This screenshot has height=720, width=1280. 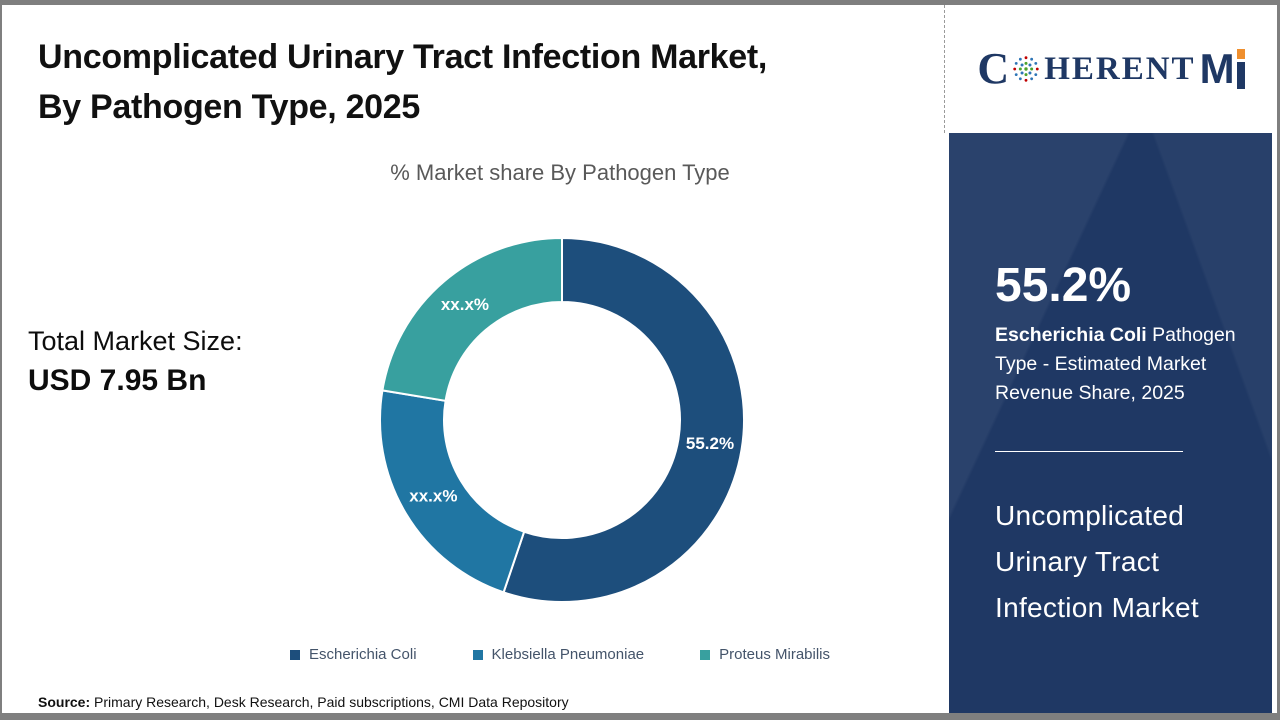 What do you see at coordinates (117, 380) in the screenshot?
I see `total-market-size-value: USD 7.95 Bn` at bounding box center [117, 380].